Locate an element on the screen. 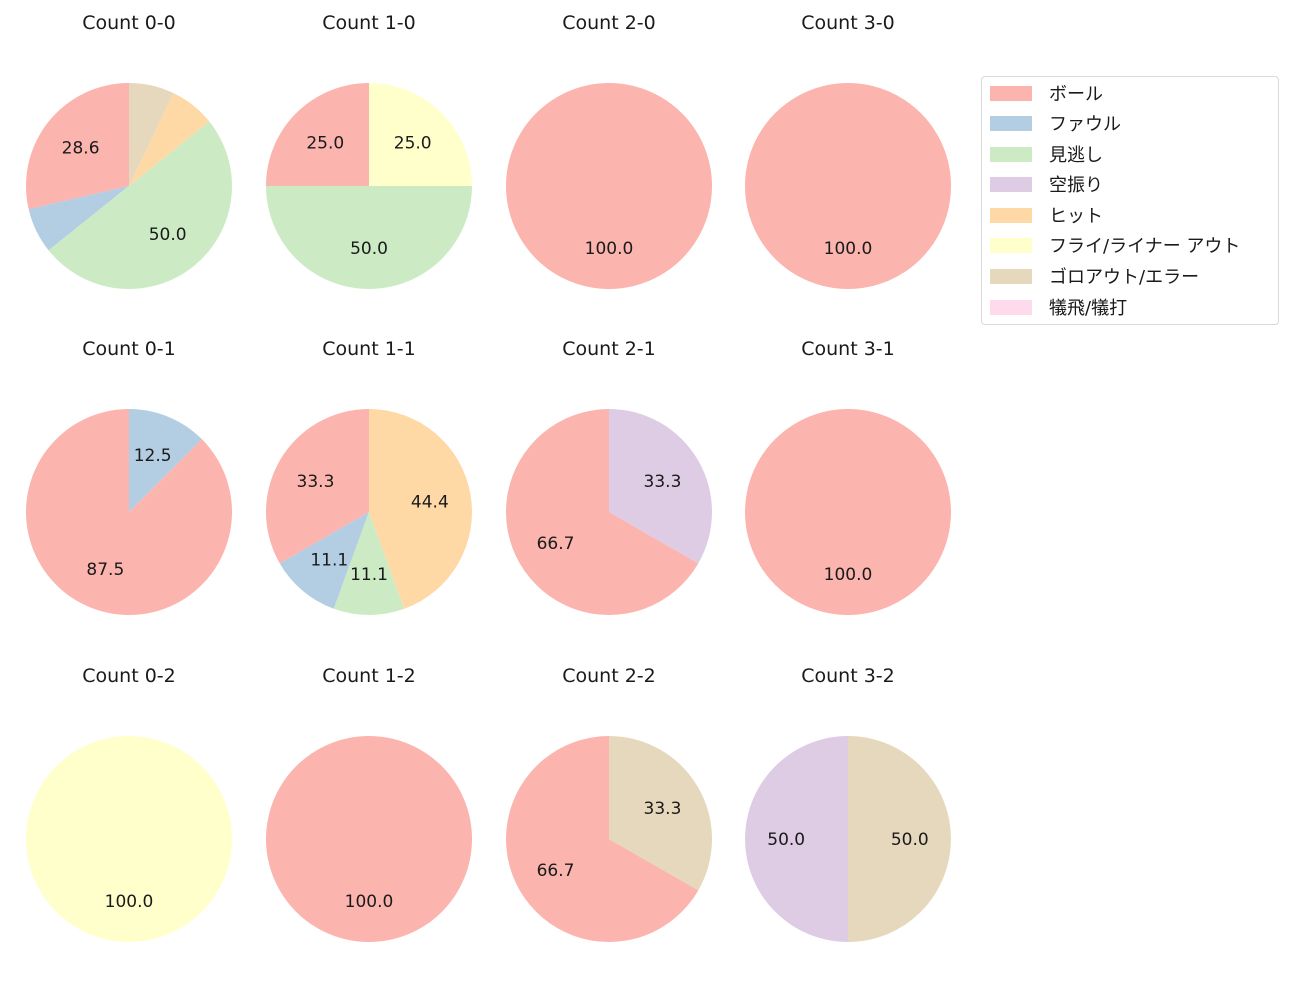 The height and width of the screenshot is (1000, 1300). pie-title: Count 3-1 is located at coordinates (848, 349).